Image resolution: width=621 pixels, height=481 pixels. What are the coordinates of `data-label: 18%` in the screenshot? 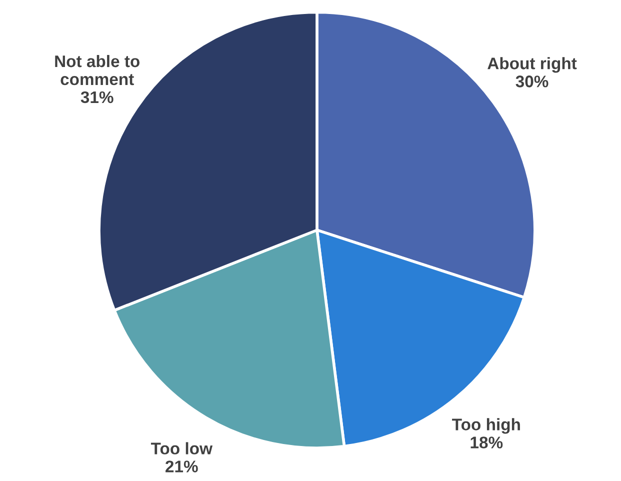 It's located at (486, 442).